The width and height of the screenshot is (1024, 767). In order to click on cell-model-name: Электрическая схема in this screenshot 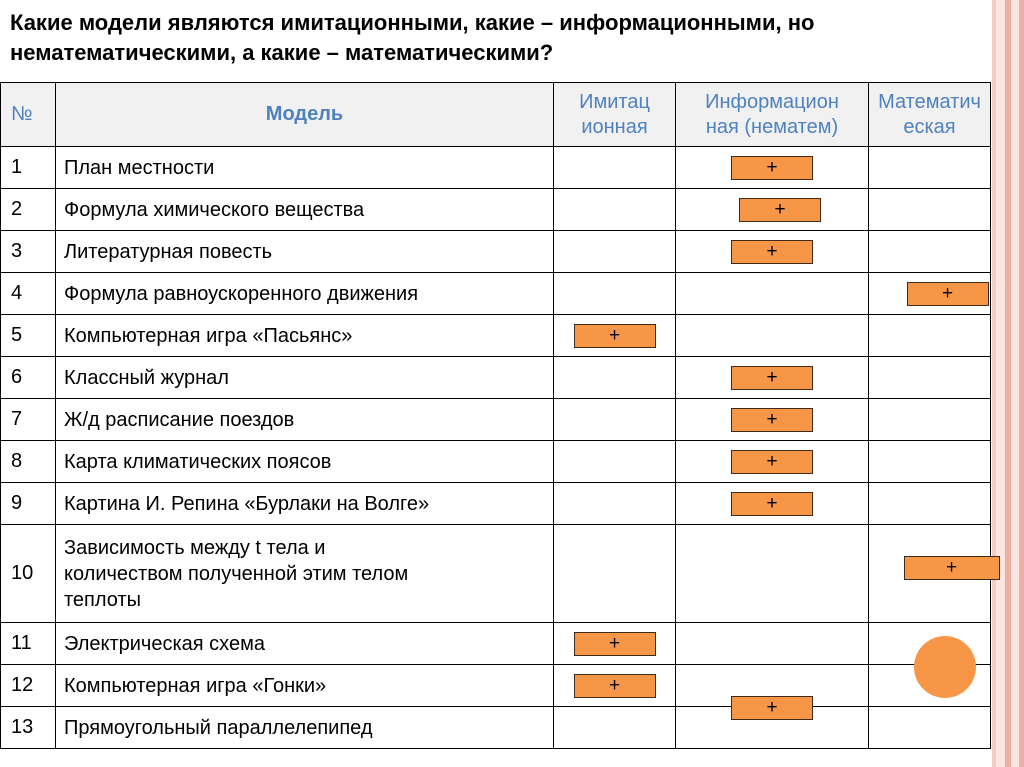, I will do `click(304, 643)`.